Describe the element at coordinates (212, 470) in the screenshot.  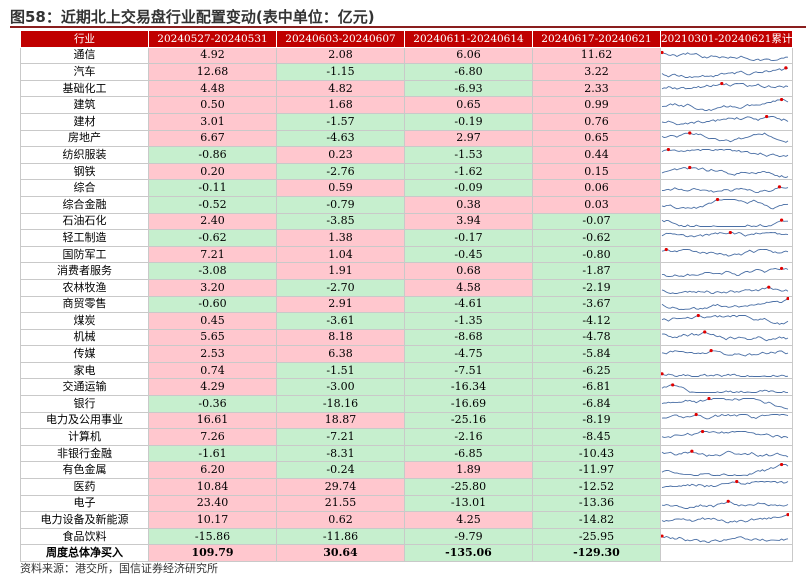
I see `flow-value-cell: 6.20` at that location.